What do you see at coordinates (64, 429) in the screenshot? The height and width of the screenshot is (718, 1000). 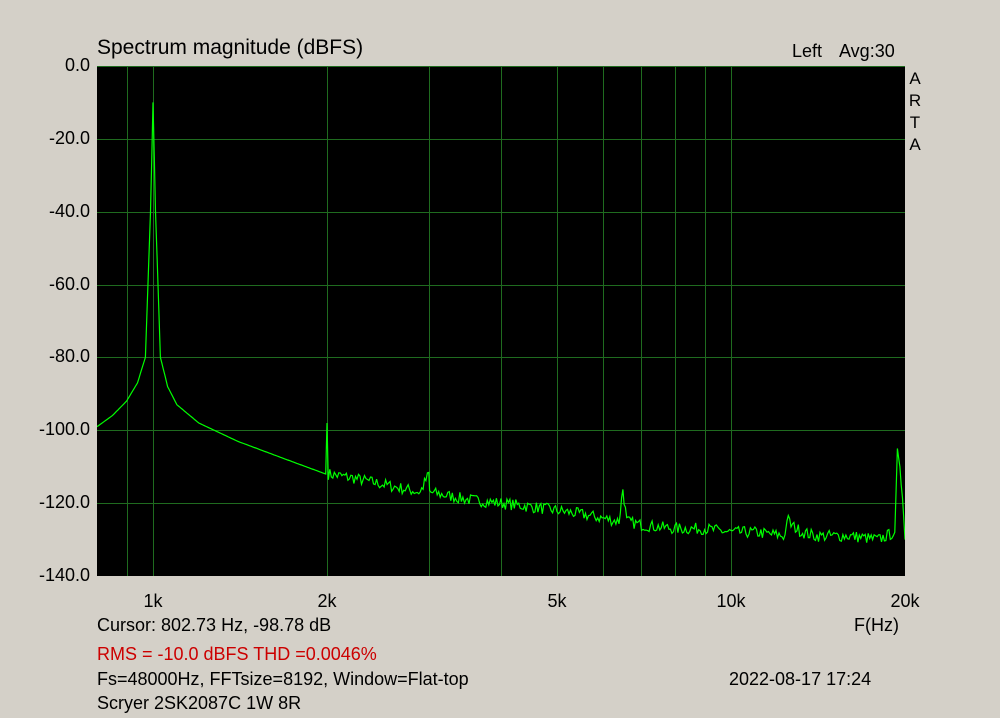 I see `y-tick-label: -100.0` at bounding box center [64, 429].